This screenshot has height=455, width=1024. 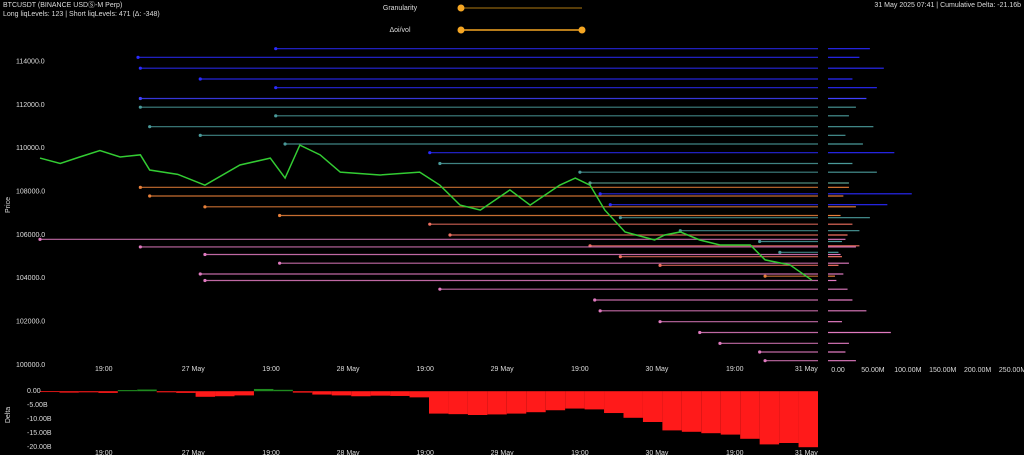 I want to click on y-tick-label: 114000.0, so click(x=30, y=62).